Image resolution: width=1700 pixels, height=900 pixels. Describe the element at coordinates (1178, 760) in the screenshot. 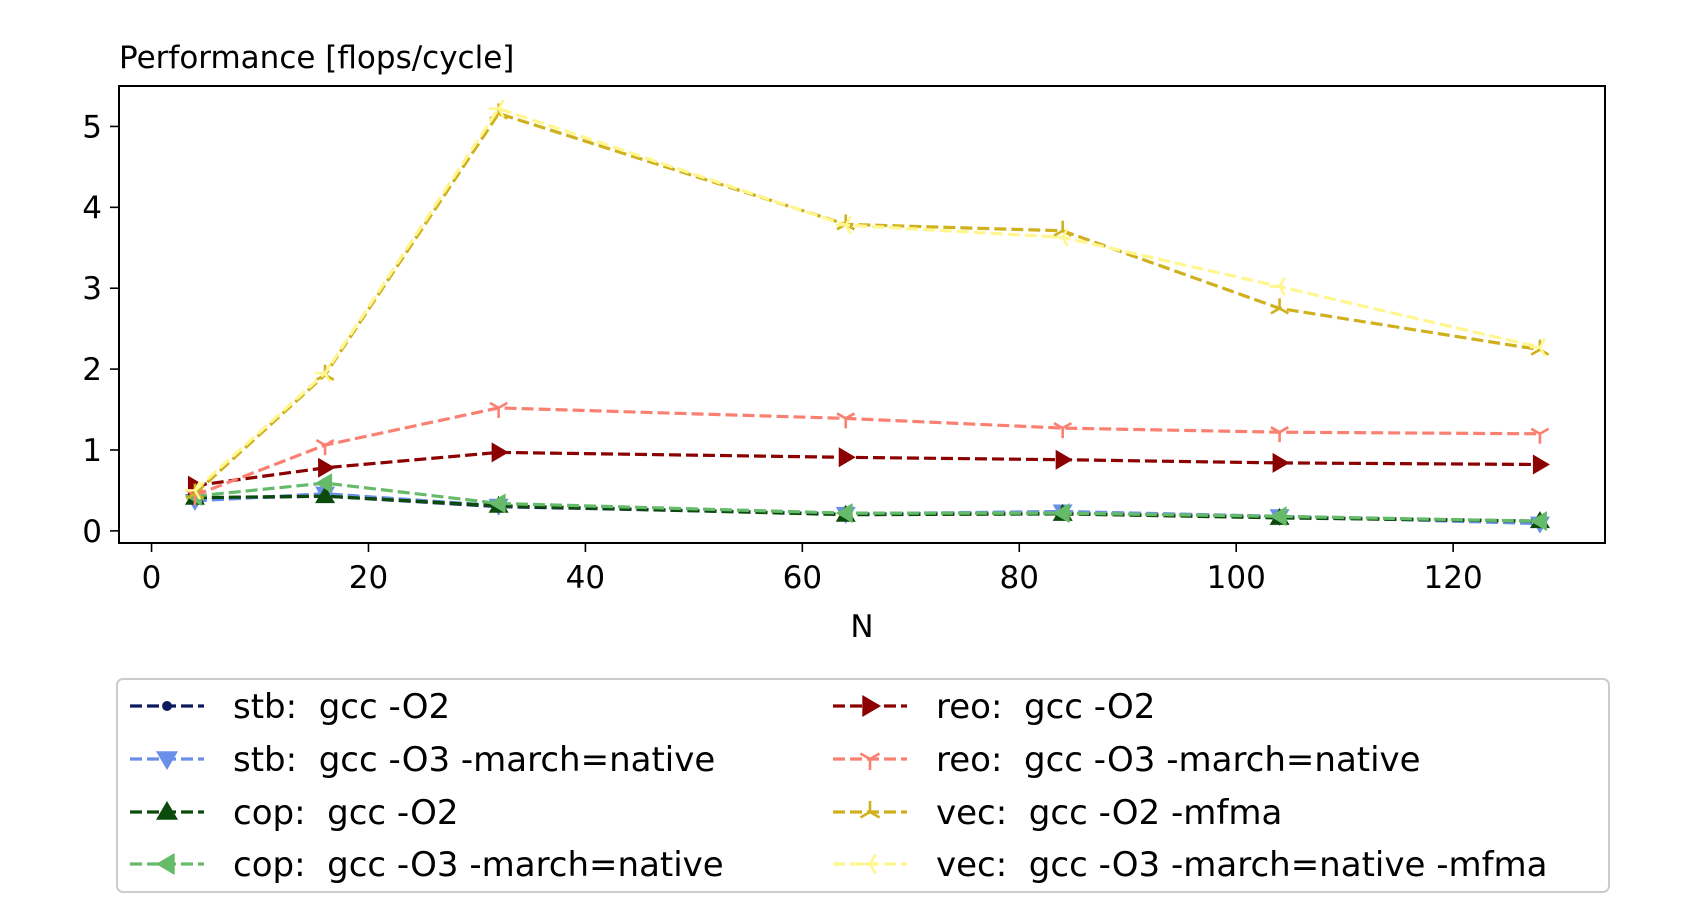

I see `legend-label: reo: gcc -O3 -march=native` at that location.